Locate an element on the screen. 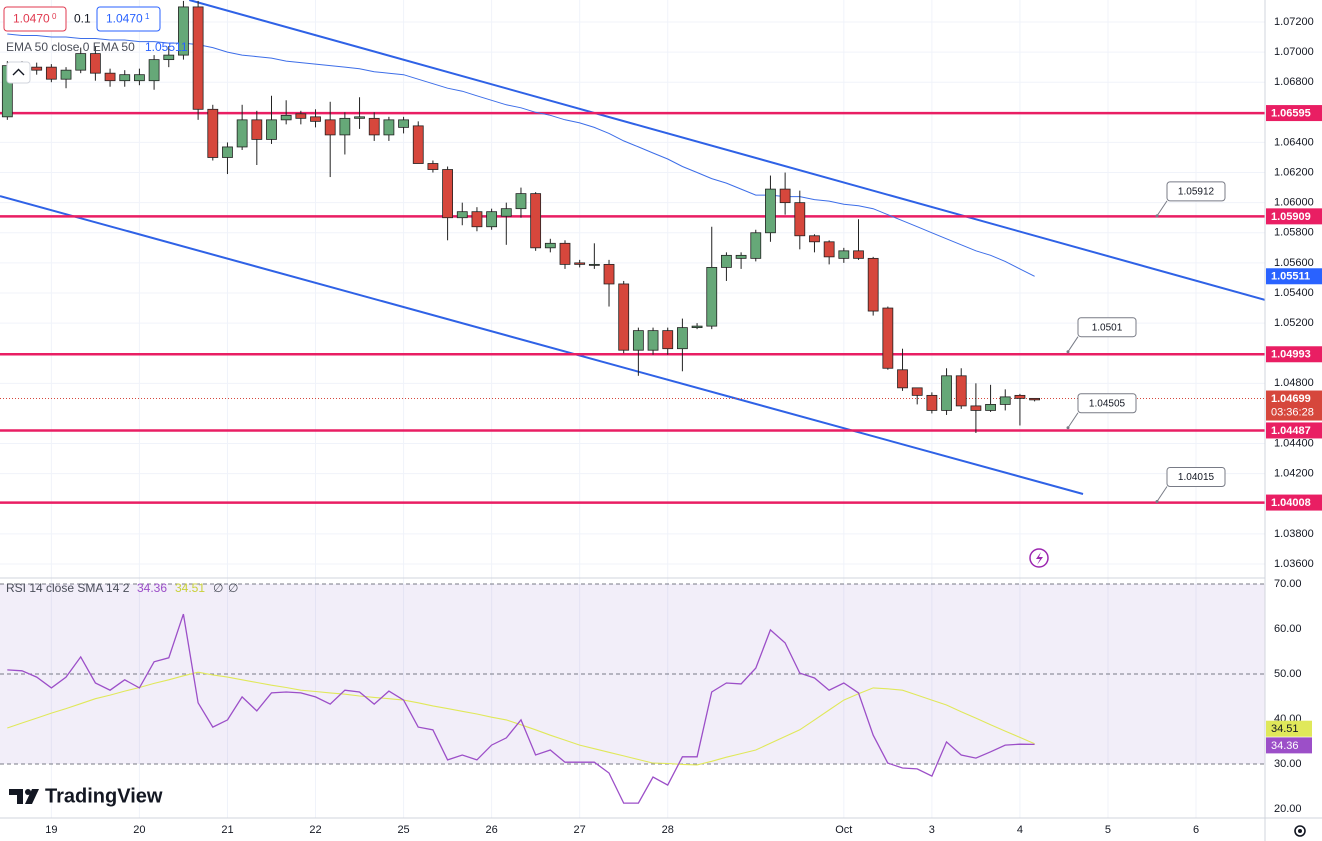  y-tick-label: 1.04200 is located at coordinates (1294, 474).